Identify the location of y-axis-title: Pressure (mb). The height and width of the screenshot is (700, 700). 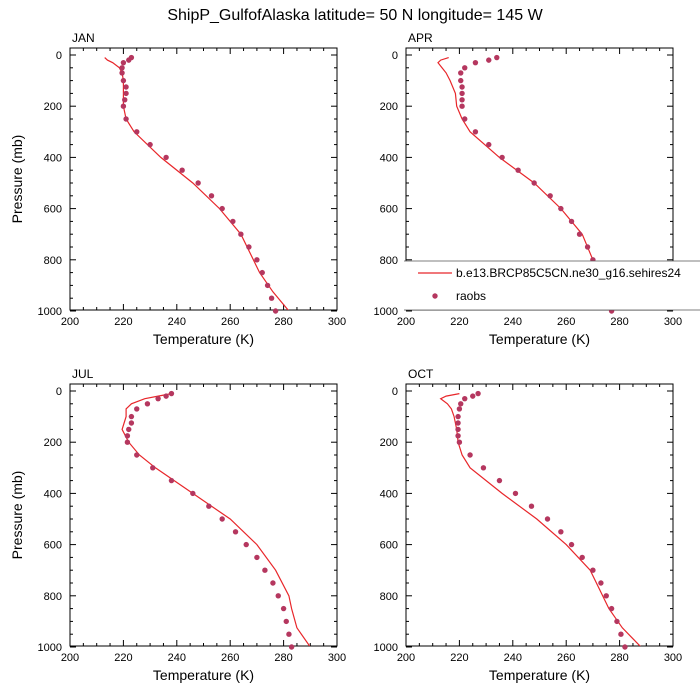
(17, 515).